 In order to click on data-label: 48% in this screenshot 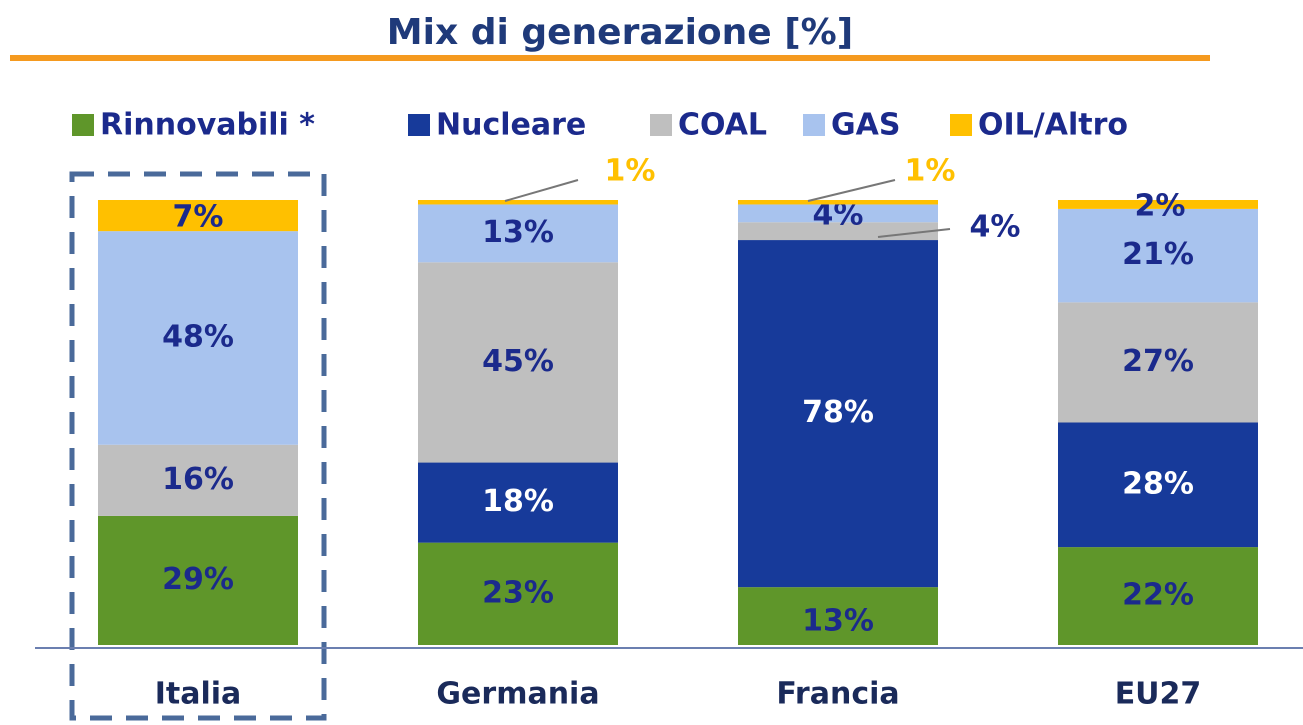, I will do `click(198, 336)`.